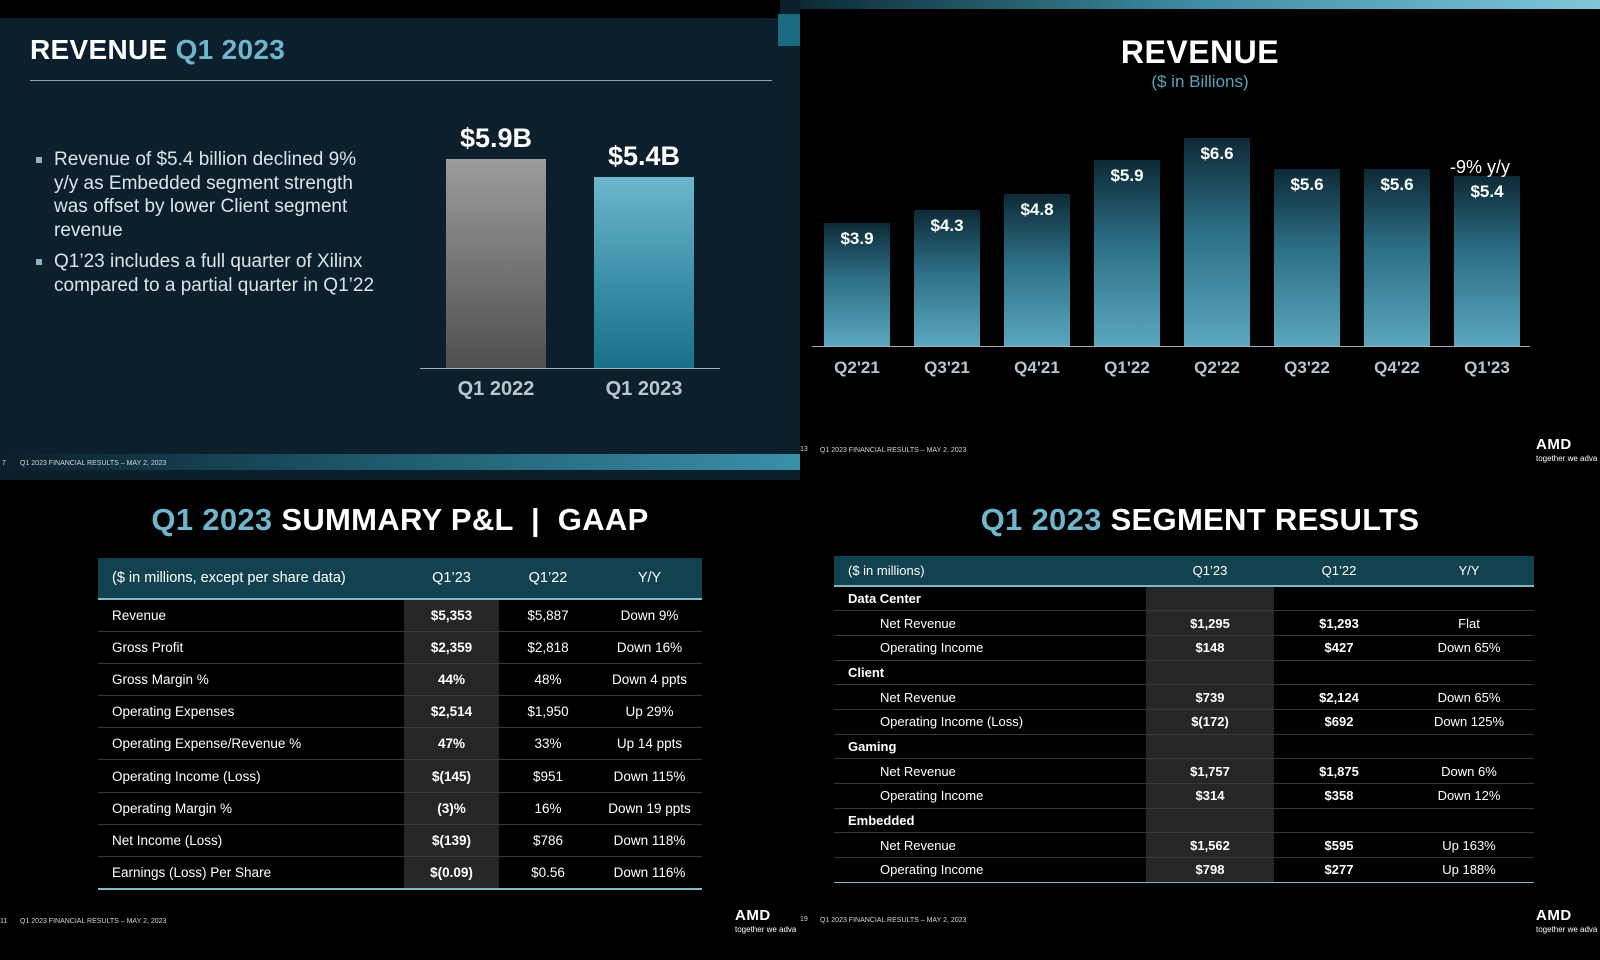  Describe the element at coordinates (1397, 367) in the screenshot. I see `category-label: Q4'22` at that location.